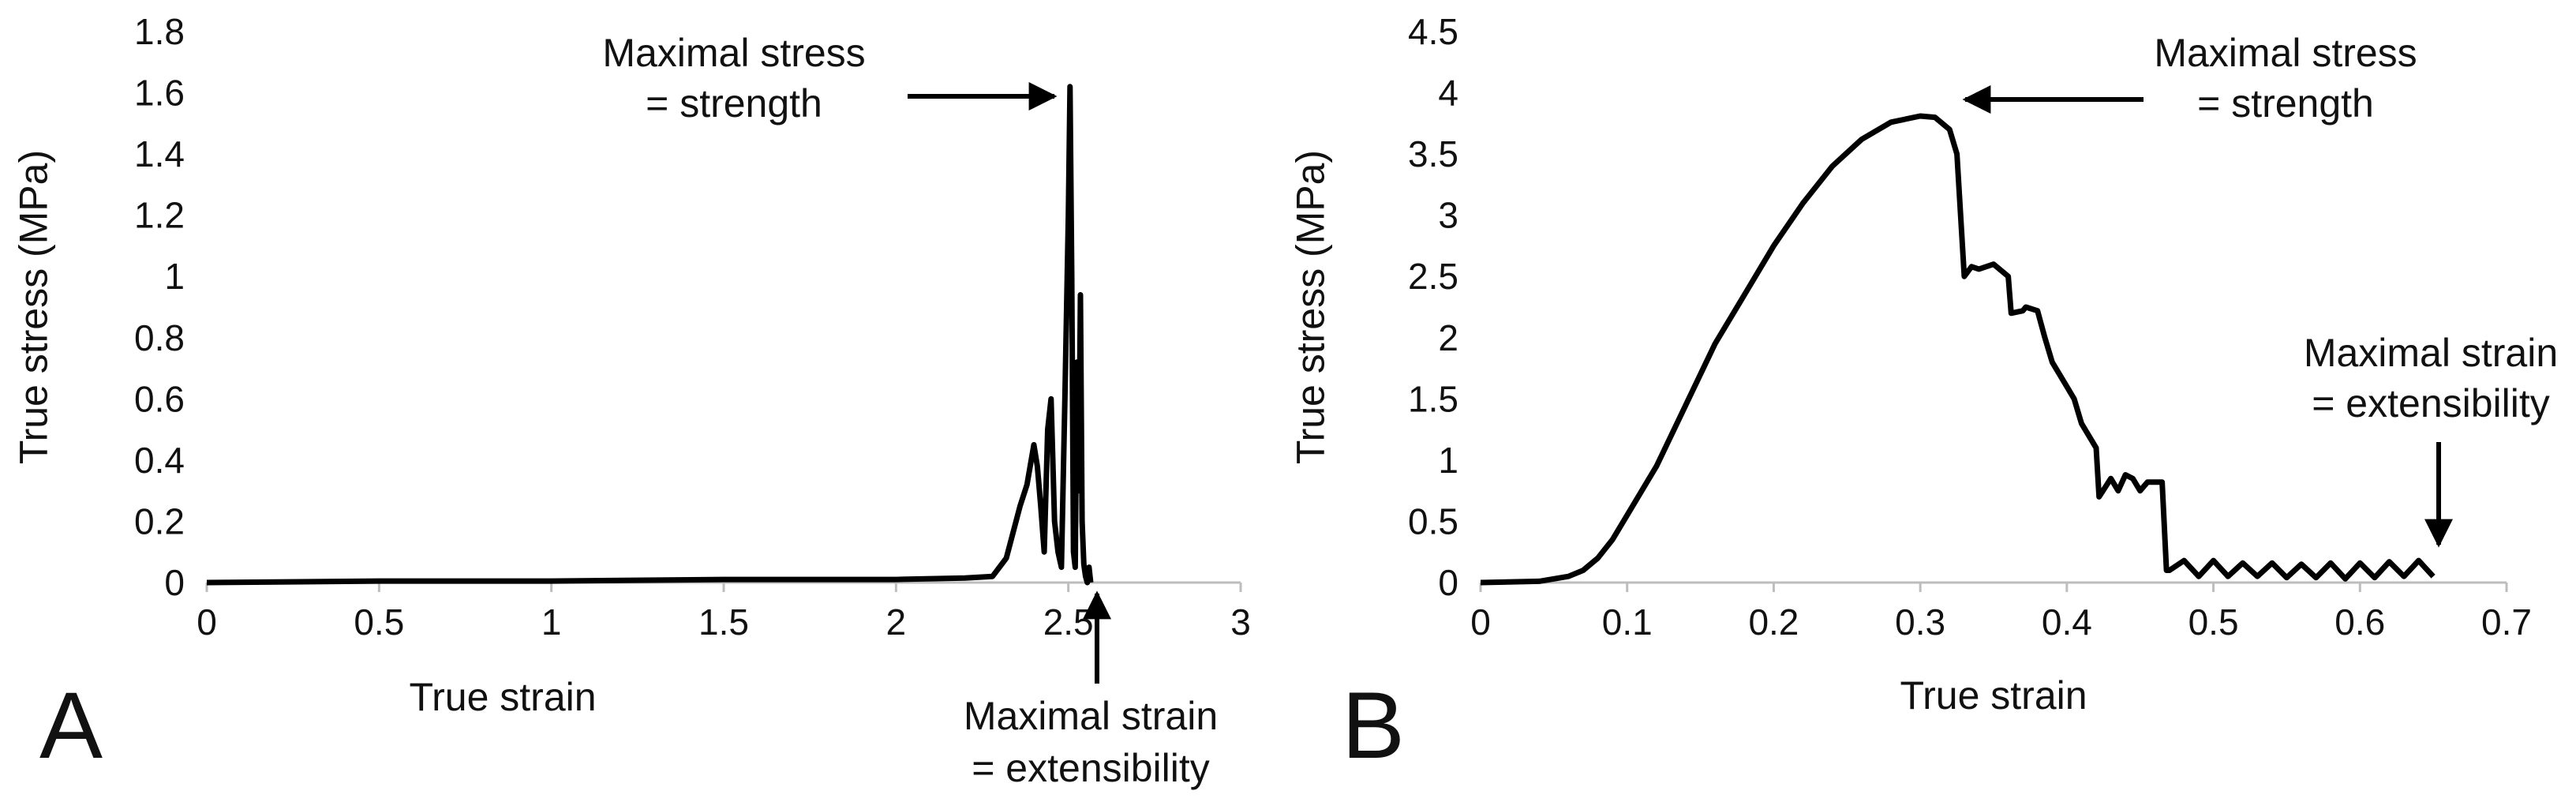 This screenshot has height=802, width=2576. What do you see at coordinates (159, 337) in the screenshot?
I see `y-tick-label: 0.8` at bounding box center [159, 337].